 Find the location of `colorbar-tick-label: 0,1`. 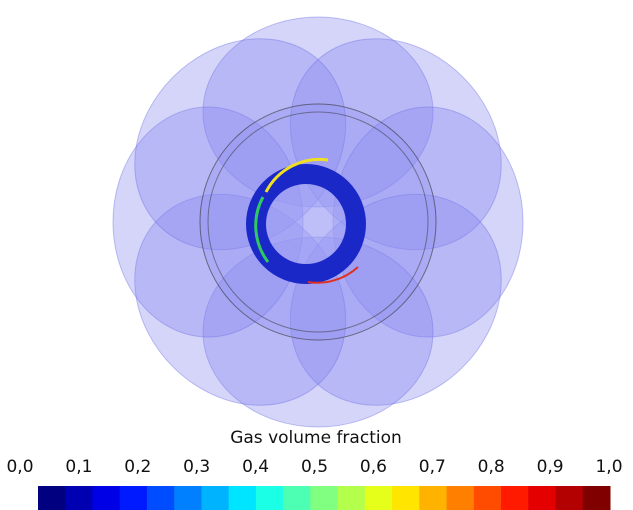

colorbar-tick-label: 0,1 is located at coordinates (78, 467).